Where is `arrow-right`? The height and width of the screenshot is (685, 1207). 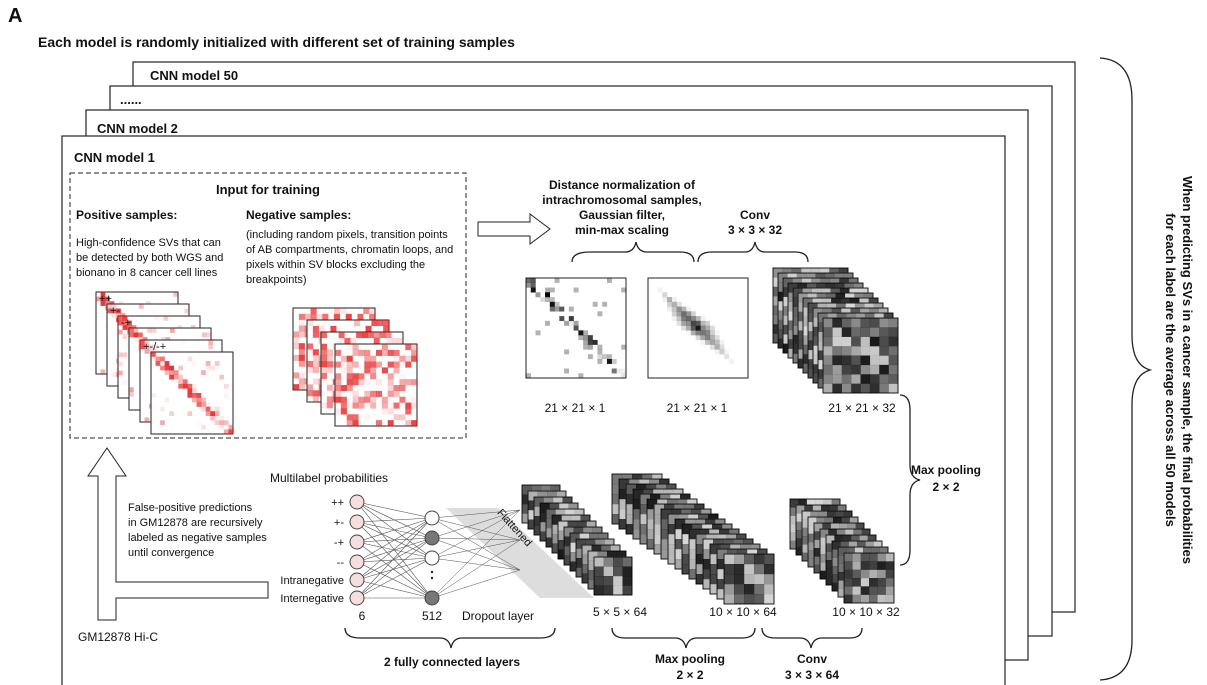 arrow-right is located at coordinates (514, 229).